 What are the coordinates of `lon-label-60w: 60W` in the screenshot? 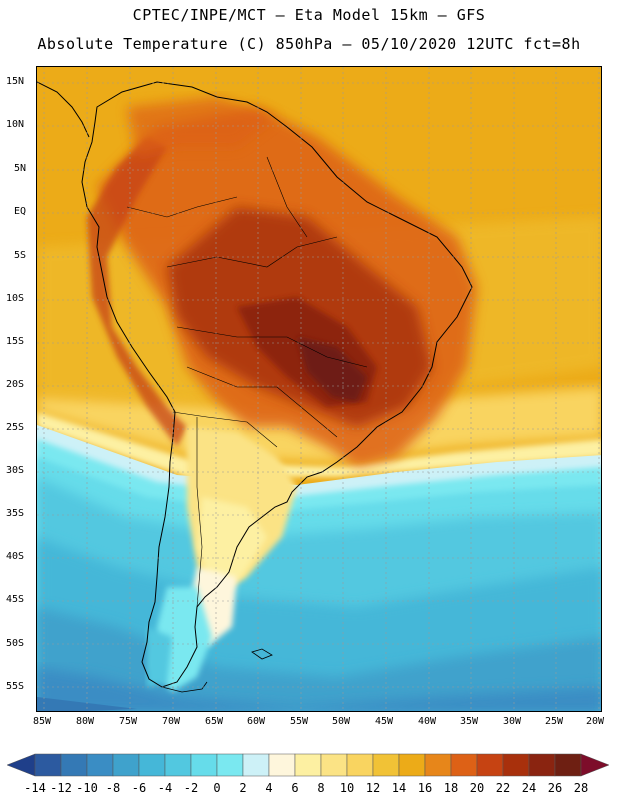 It's located at (256, 721).